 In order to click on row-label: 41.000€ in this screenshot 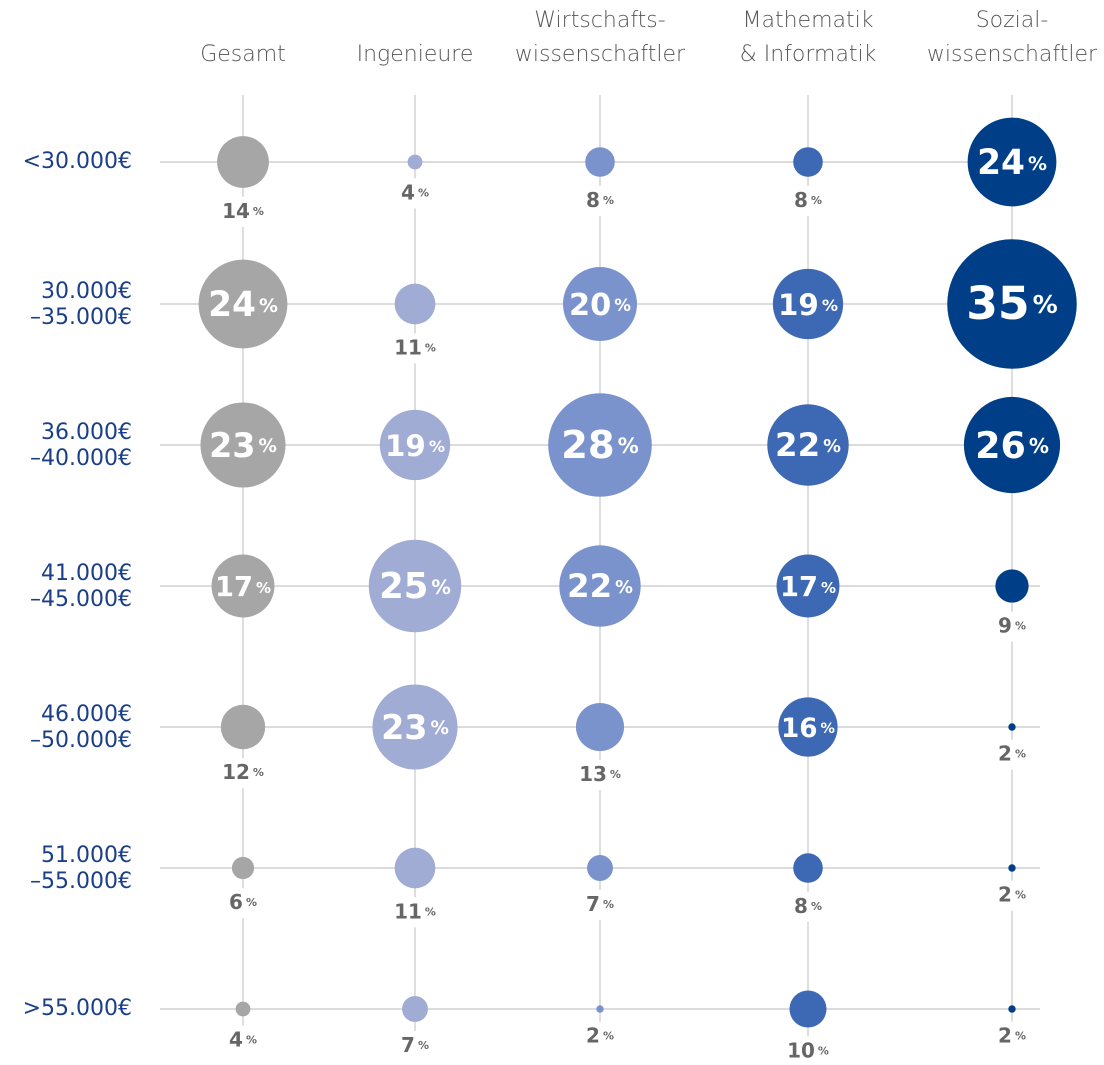, I will do `click(86, 573)`.